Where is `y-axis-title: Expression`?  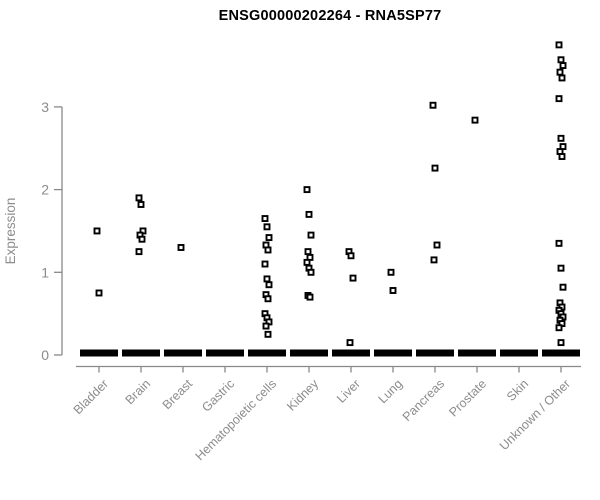
y-axis-title: Expression is located at coordinates (10, 231).